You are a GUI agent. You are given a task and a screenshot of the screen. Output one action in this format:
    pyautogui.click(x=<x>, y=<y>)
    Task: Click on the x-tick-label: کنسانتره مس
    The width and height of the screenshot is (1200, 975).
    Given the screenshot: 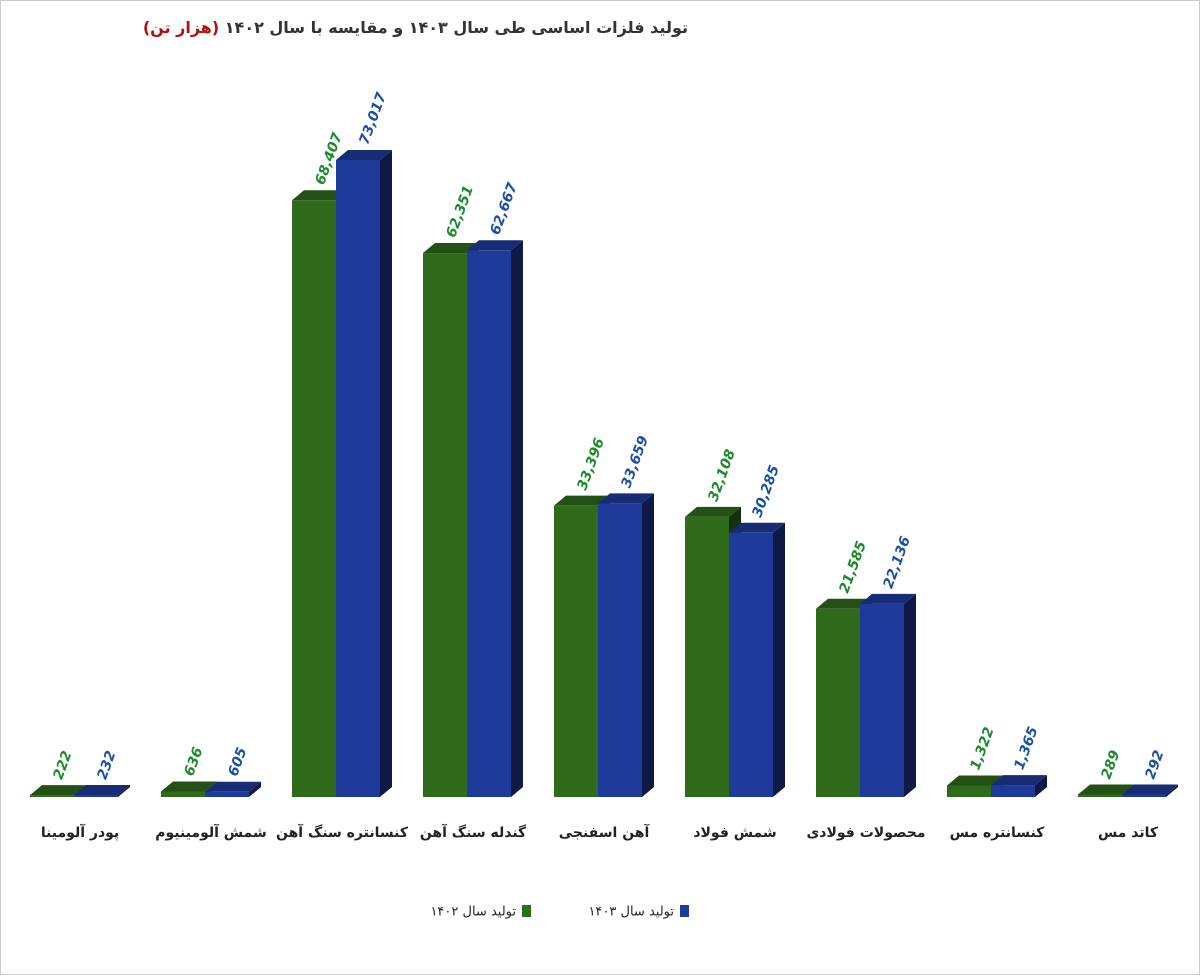 What is the action you would take?
    pyautogui.click(x=997, y=833)
    